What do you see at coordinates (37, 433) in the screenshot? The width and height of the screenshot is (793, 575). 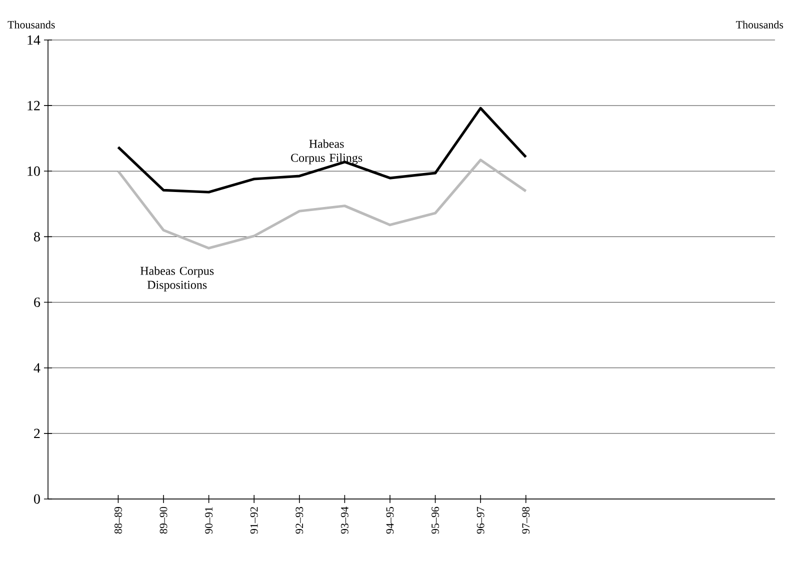 I see `y-tick-label: 2` at bounding box center [37, 433].